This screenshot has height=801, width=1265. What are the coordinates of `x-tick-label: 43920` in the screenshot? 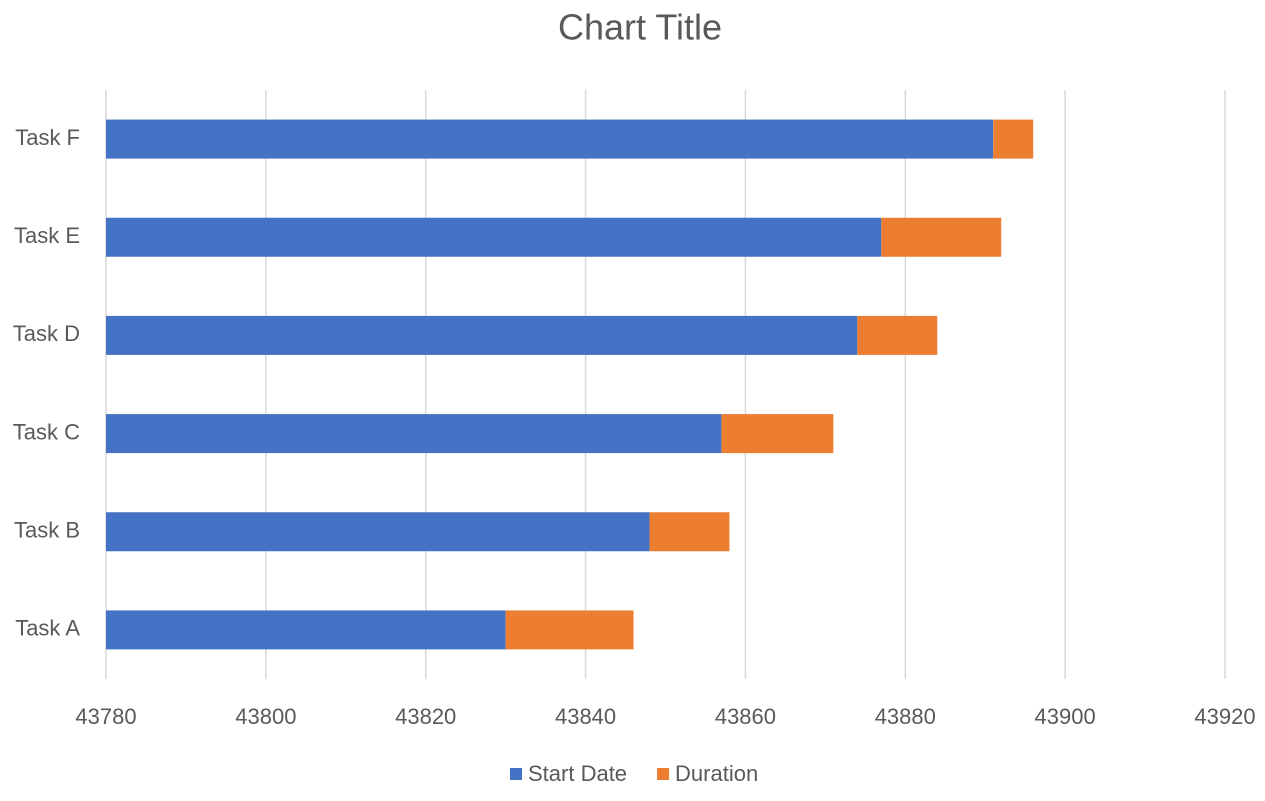 It's located at (1224, 716).